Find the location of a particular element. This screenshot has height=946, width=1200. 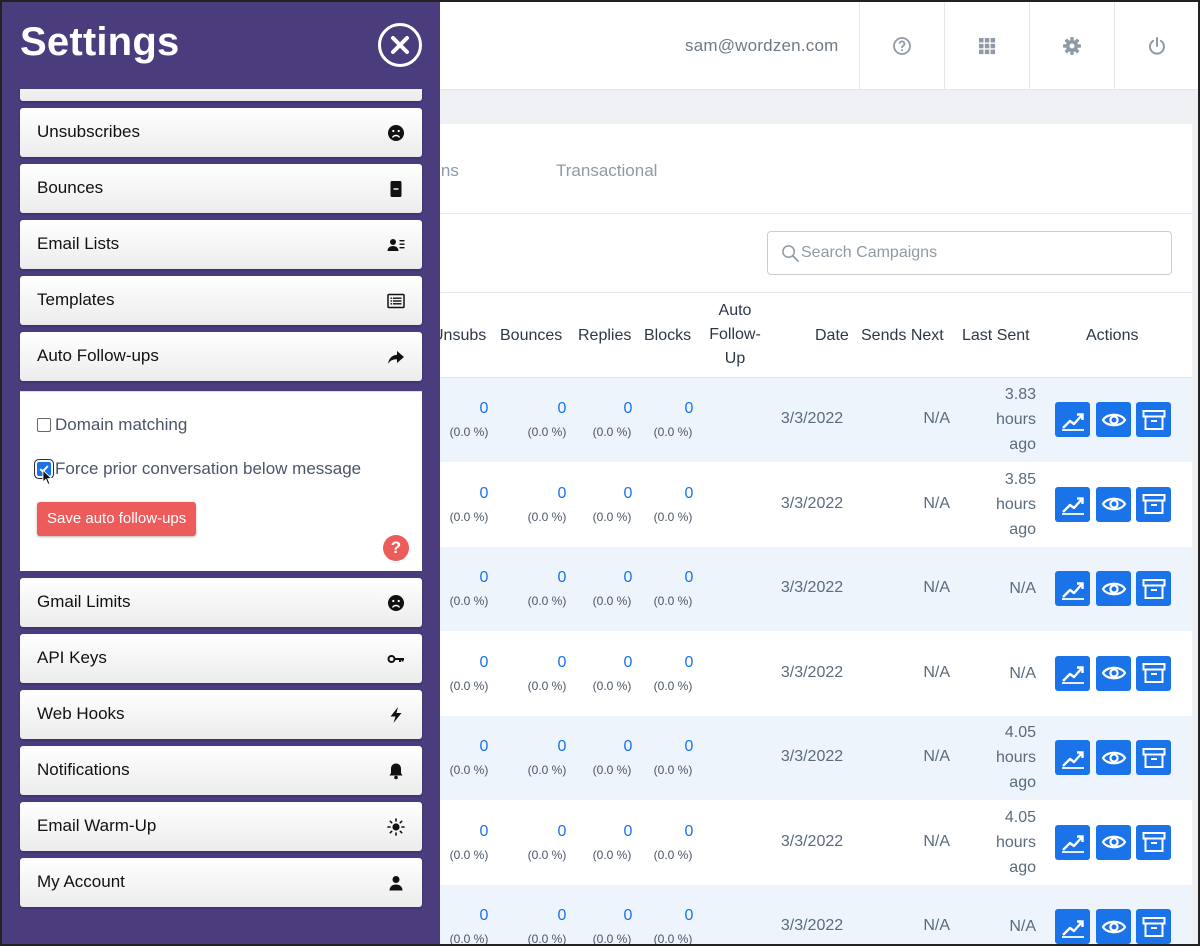

settings-item-unsubscribes: Unsubscribes is located at coordinates (221, 132).